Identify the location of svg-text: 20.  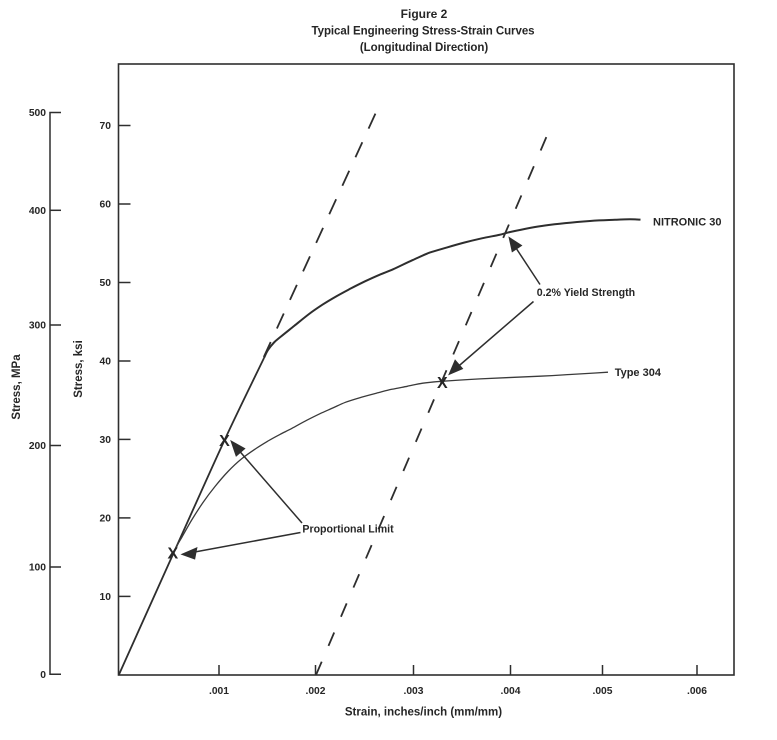
(106, 519).